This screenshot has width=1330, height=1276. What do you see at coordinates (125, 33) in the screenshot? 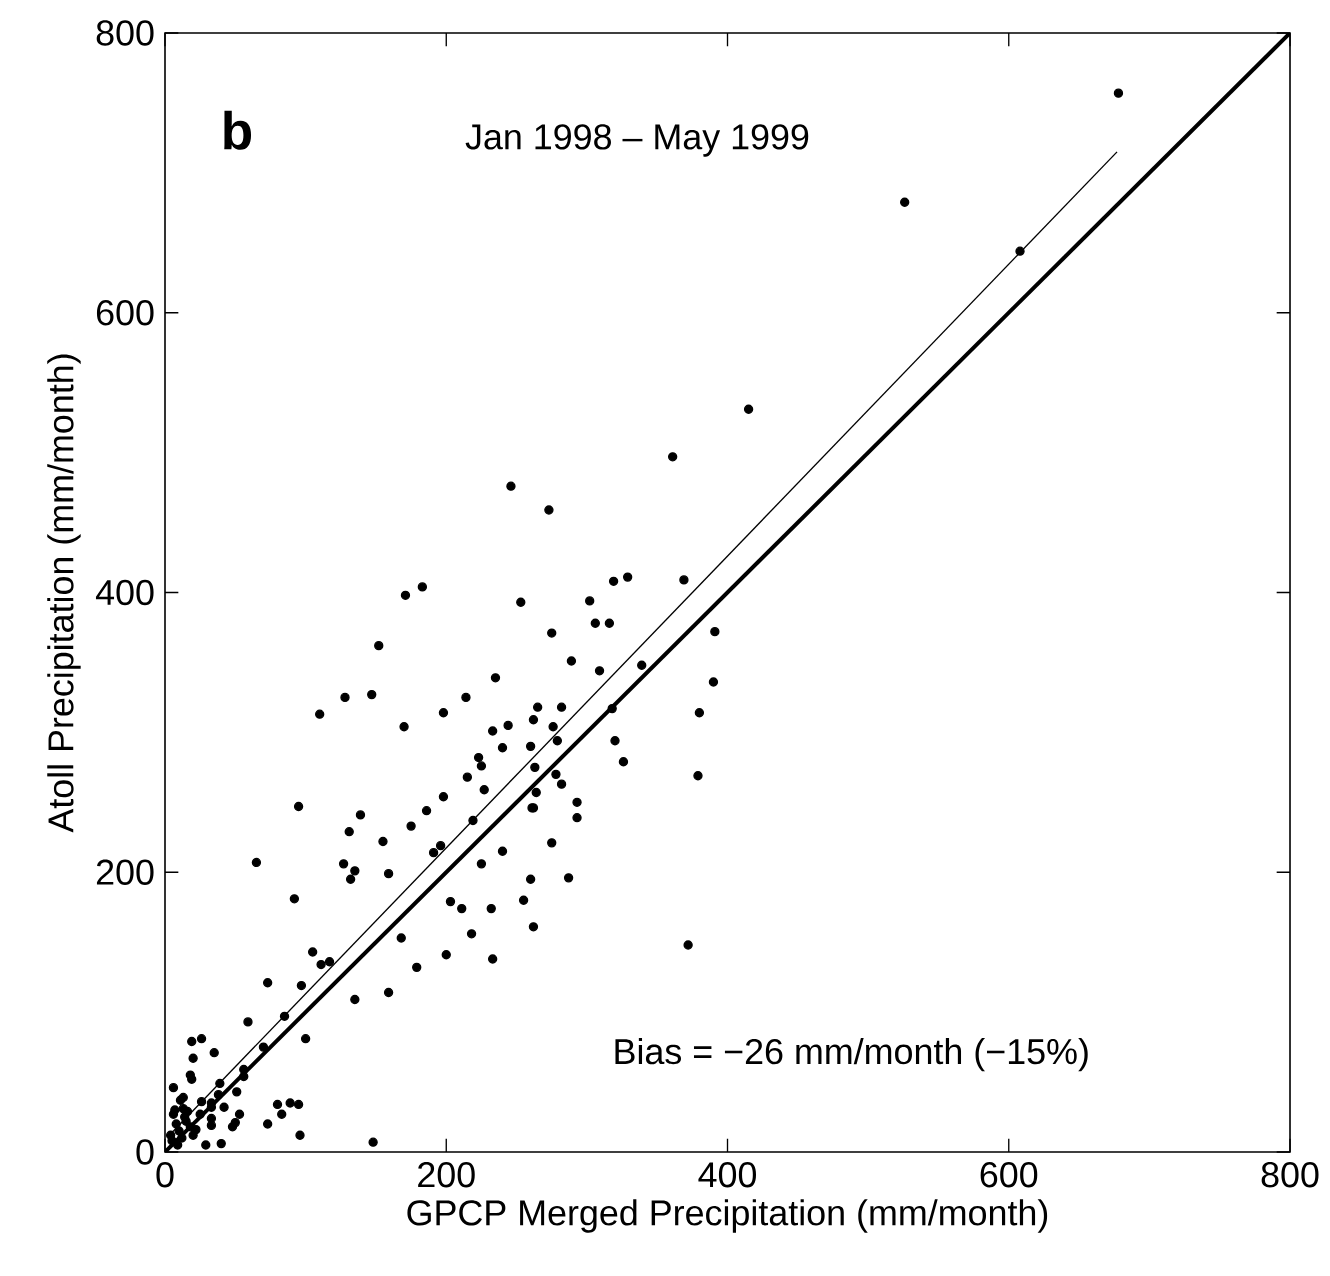
I see `y-tick-label: 800` at bounding box center [125, 33].